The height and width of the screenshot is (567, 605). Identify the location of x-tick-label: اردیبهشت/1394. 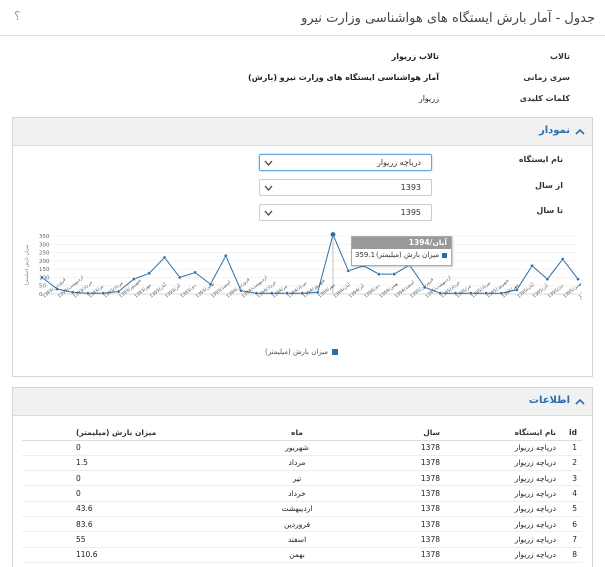
(255, 287).